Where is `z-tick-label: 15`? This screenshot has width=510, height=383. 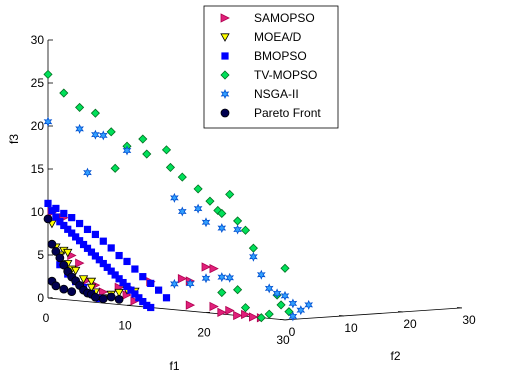
z-tick-label: 15 is located at coordinates (38, 169).